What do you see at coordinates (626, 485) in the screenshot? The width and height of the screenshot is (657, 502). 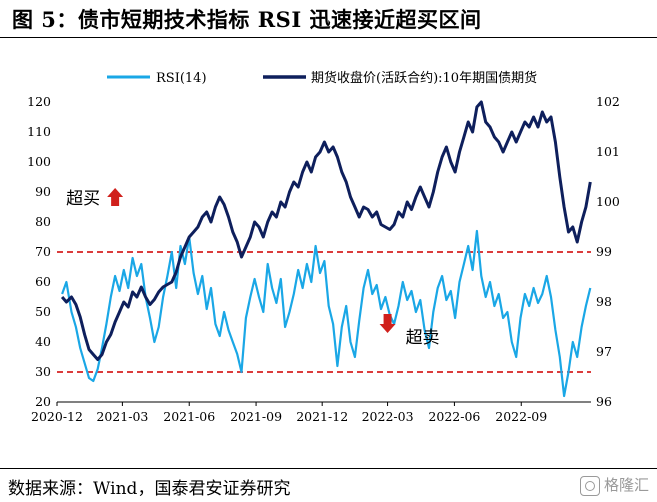 I see `watermark-text: 格隆汇` at bounding box center [626, 485].